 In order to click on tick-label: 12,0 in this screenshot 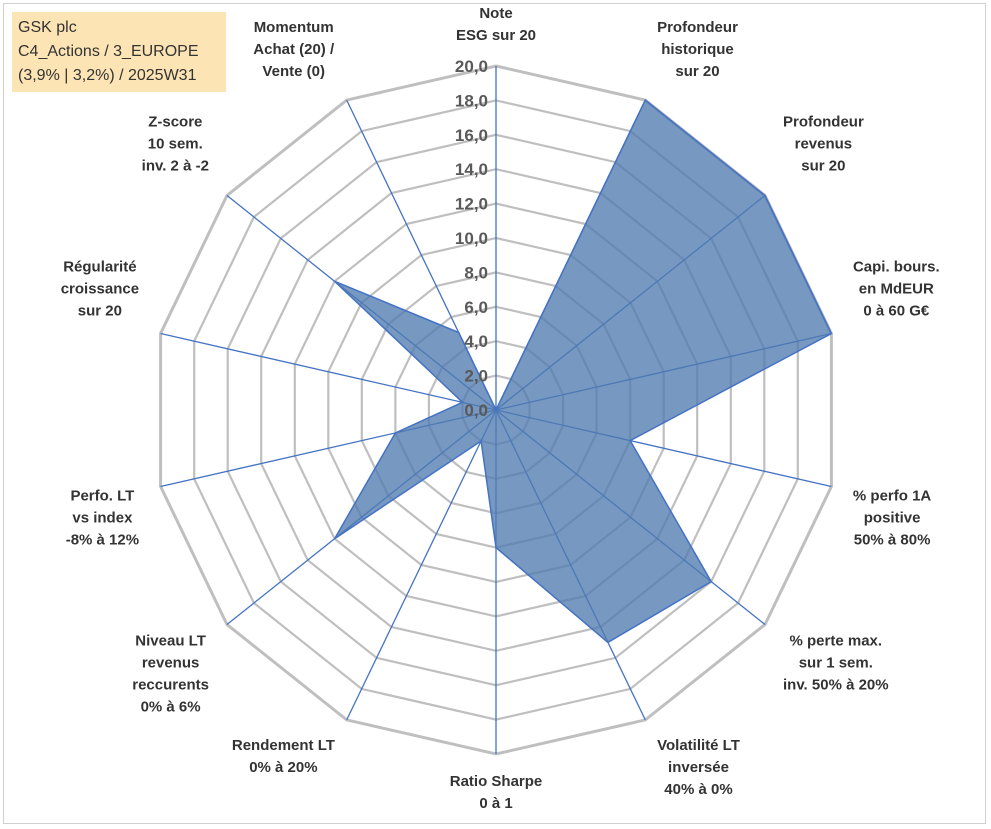, I will do `click(471, 204)`.